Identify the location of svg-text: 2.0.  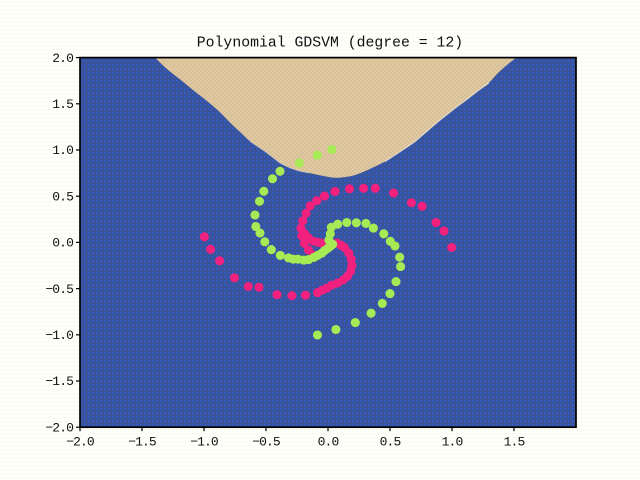
(62, 58).